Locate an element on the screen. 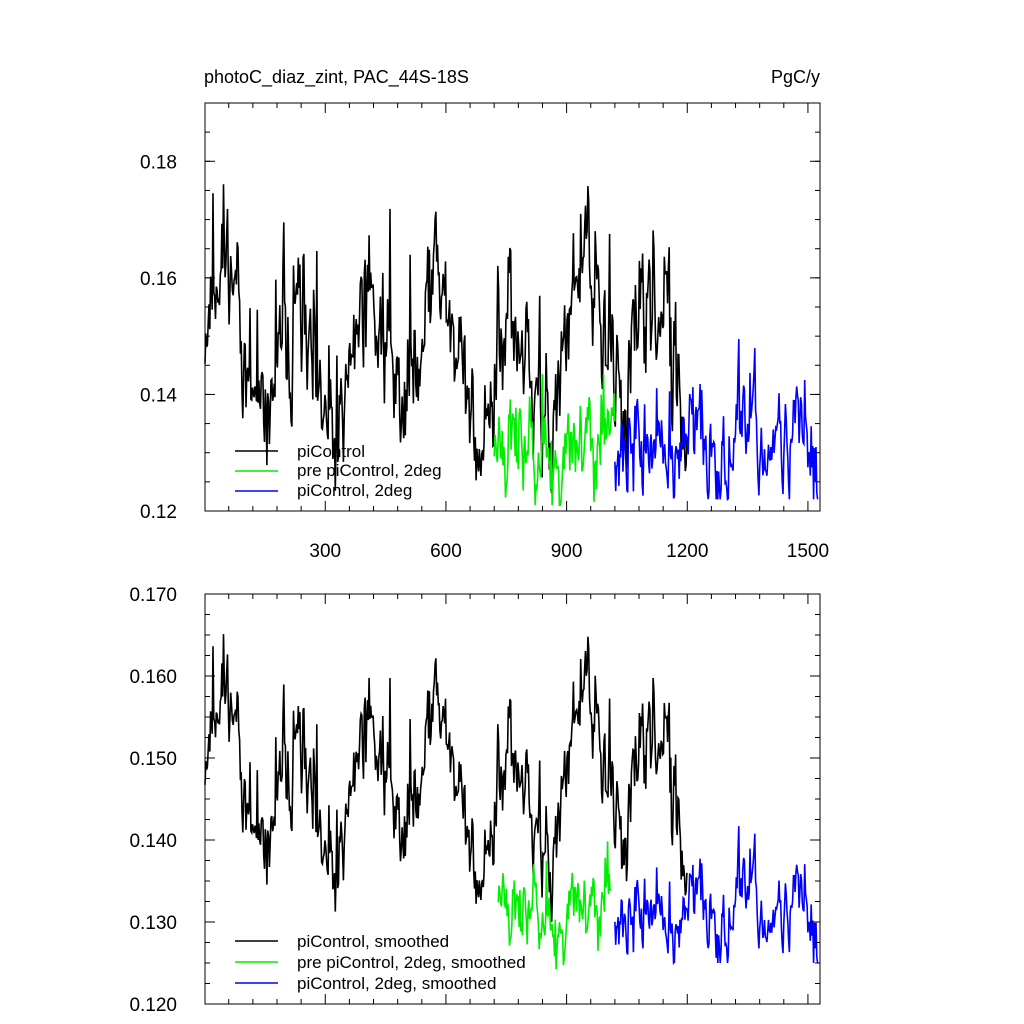 The image size is (1024, 1024). y-tick-label: 0.18 is located at coordinates (158, 162).